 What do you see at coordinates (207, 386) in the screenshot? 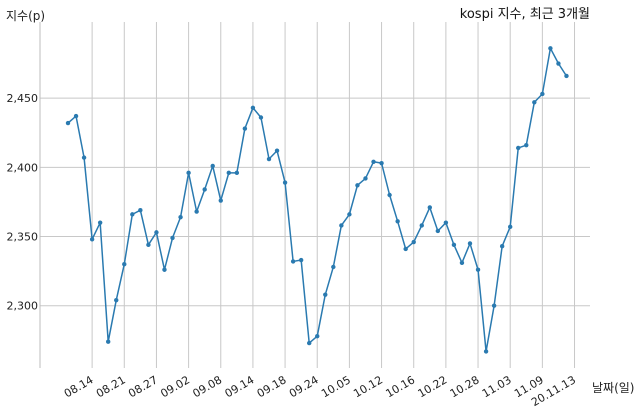
I see `x-tick-label: 09.08` at bounding box center [207, 386].